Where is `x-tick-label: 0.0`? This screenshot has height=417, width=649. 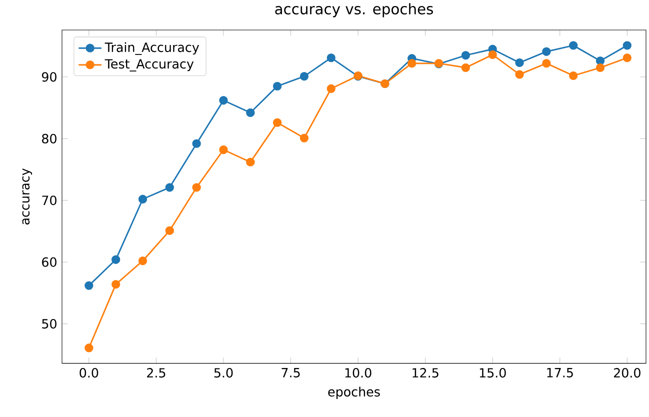 x-tick-label: 0.0 is located at coordinates (89, 373).